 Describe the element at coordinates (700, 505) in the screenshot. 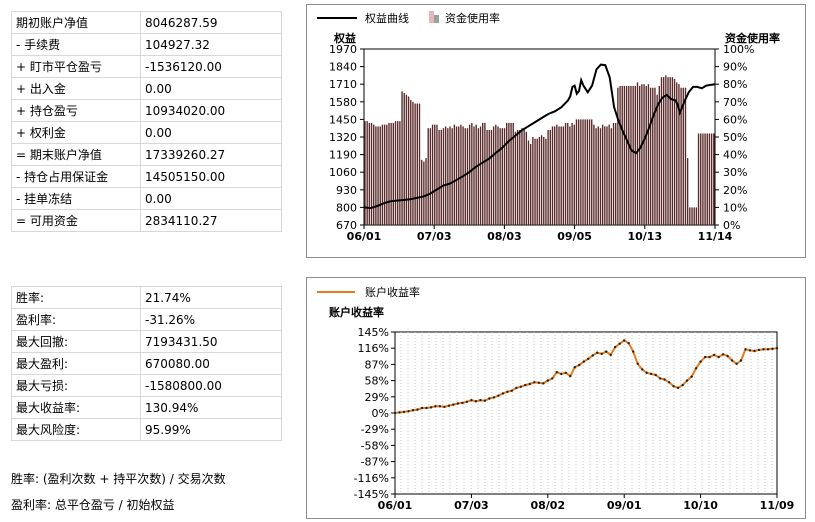

I see `x-tick-label: 10/10` at that location.